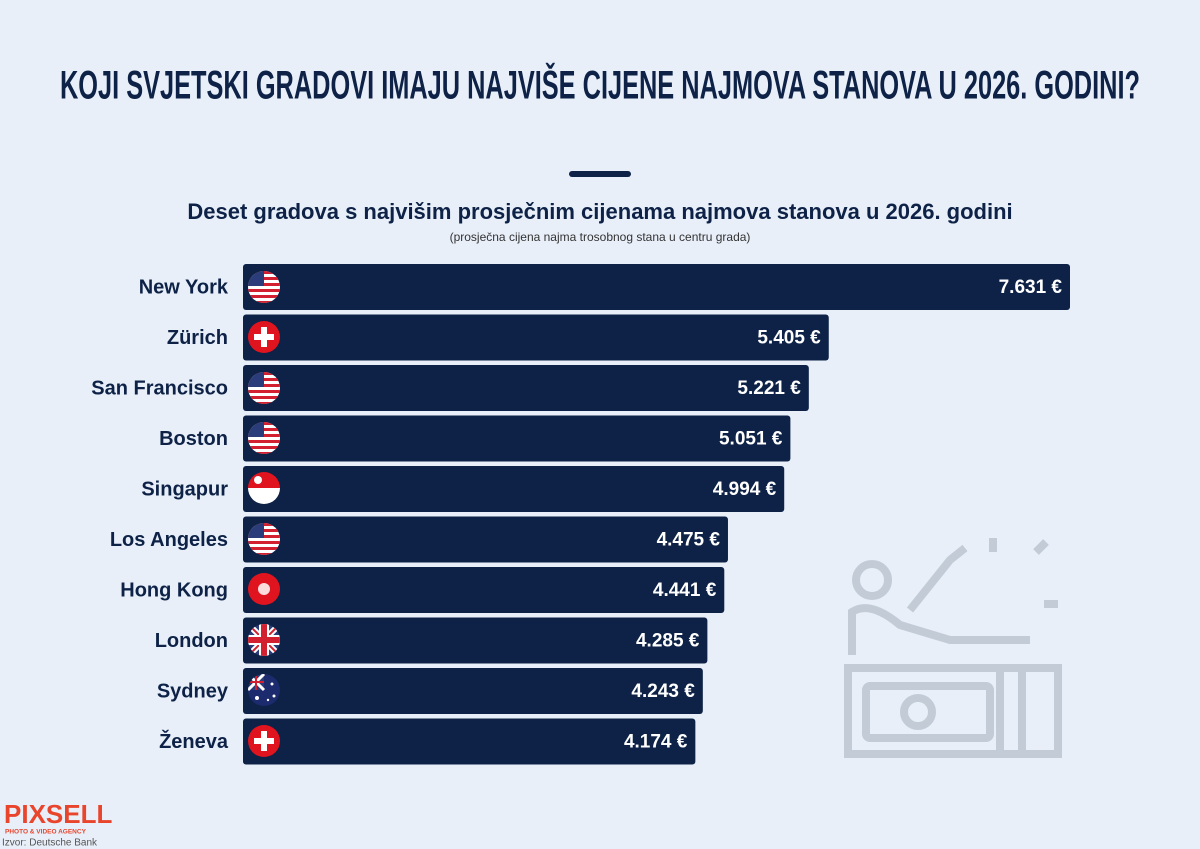 This screenshot has height=849, width=1200. Describe the element at coordinates (50, 843) in the screenshot. I see `source: Izvor: Deutsche Bank` at that location.